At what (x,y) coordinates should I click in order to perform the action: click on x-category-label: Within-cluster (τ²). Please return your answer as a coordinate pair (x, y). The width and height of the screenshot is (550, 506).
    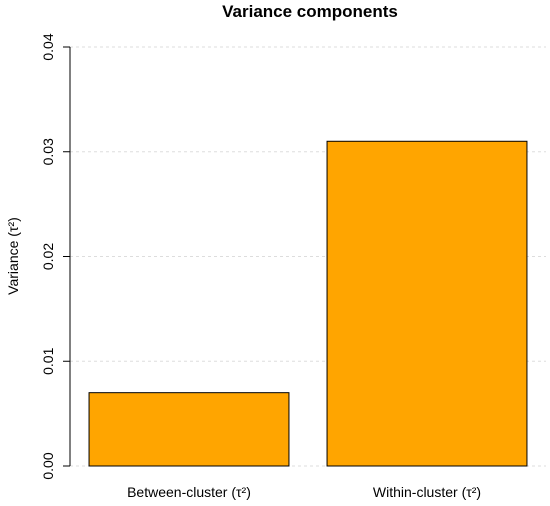
    Looking at the image, I should click on (427, 492).